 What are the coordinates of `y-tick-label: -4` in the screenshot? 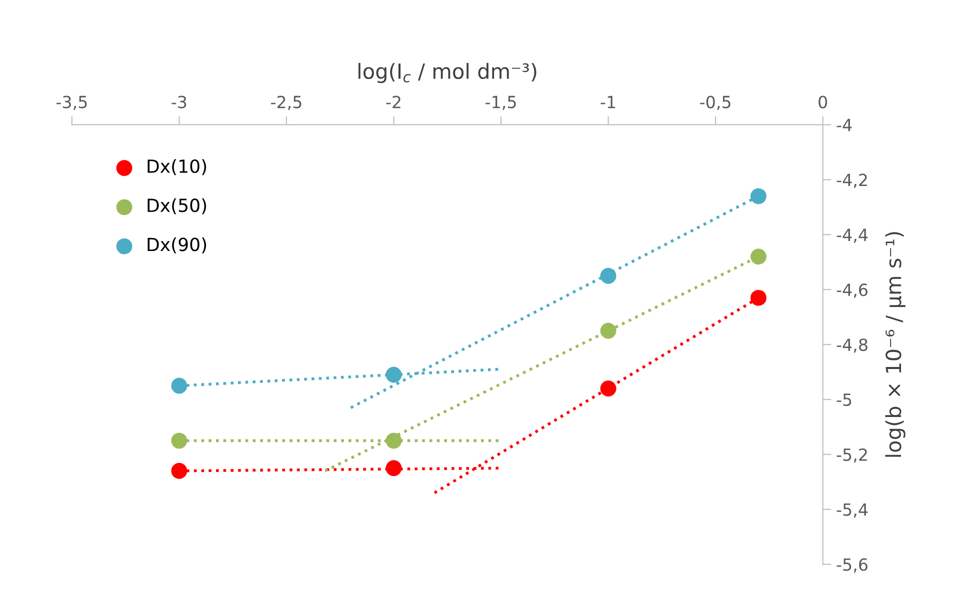 It's located at (844, 125).